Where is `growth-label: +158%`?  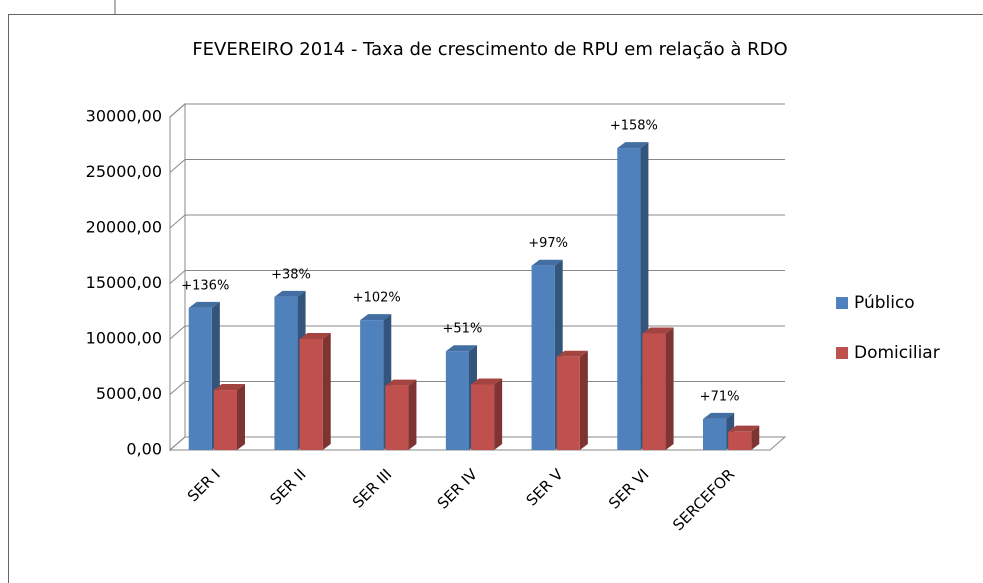 growth-label: +158% is located at coordinates (634, 126).